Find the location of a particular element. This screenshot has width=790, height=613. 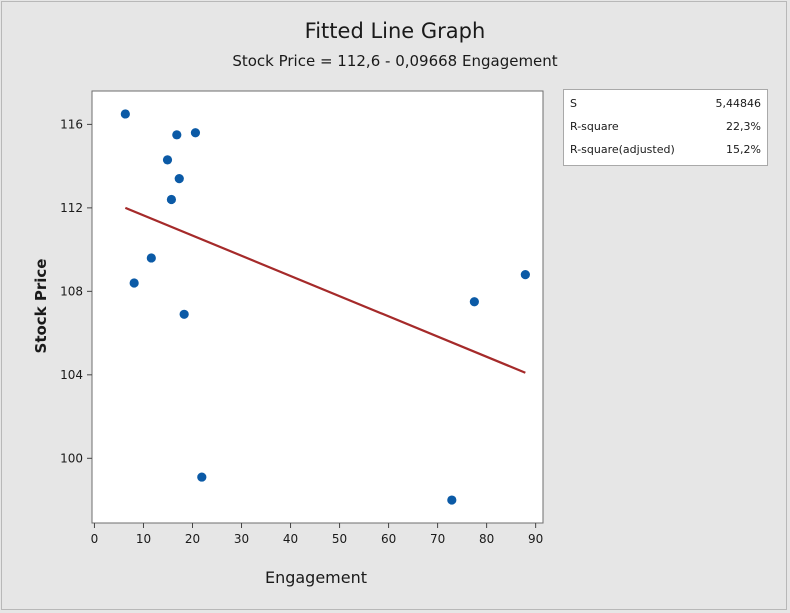

fitted-line is located at coordinates (325, 290).